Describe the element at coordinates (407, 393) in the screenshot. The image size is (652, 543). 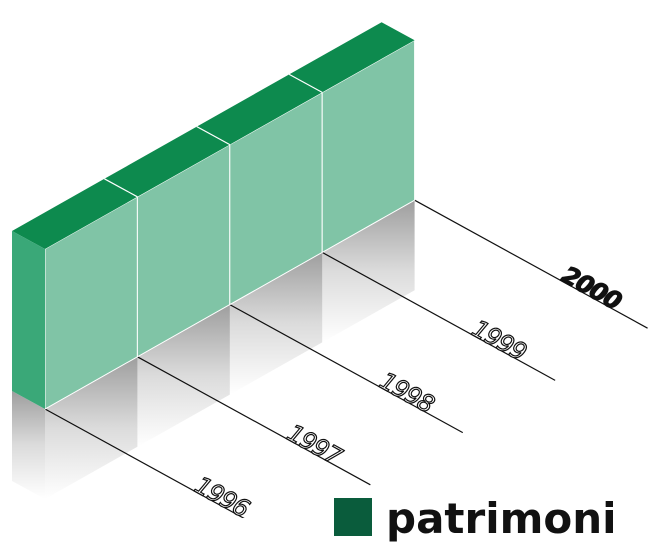
I see `x-tick-label-1998: 1998` at that location.